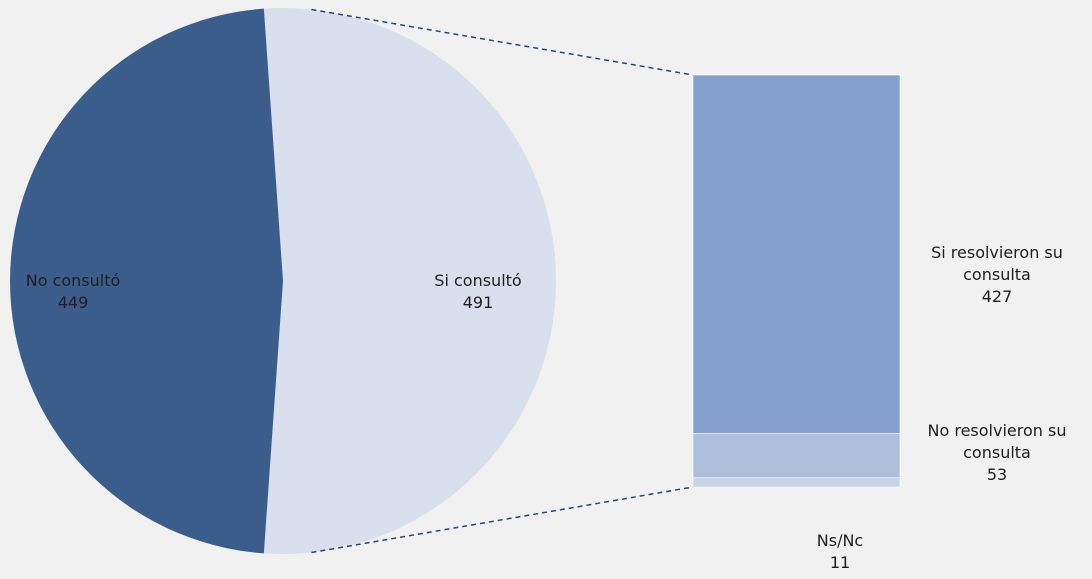  I want to click on bar-label: No resolvieron su consulta 53, so click(997, 453).